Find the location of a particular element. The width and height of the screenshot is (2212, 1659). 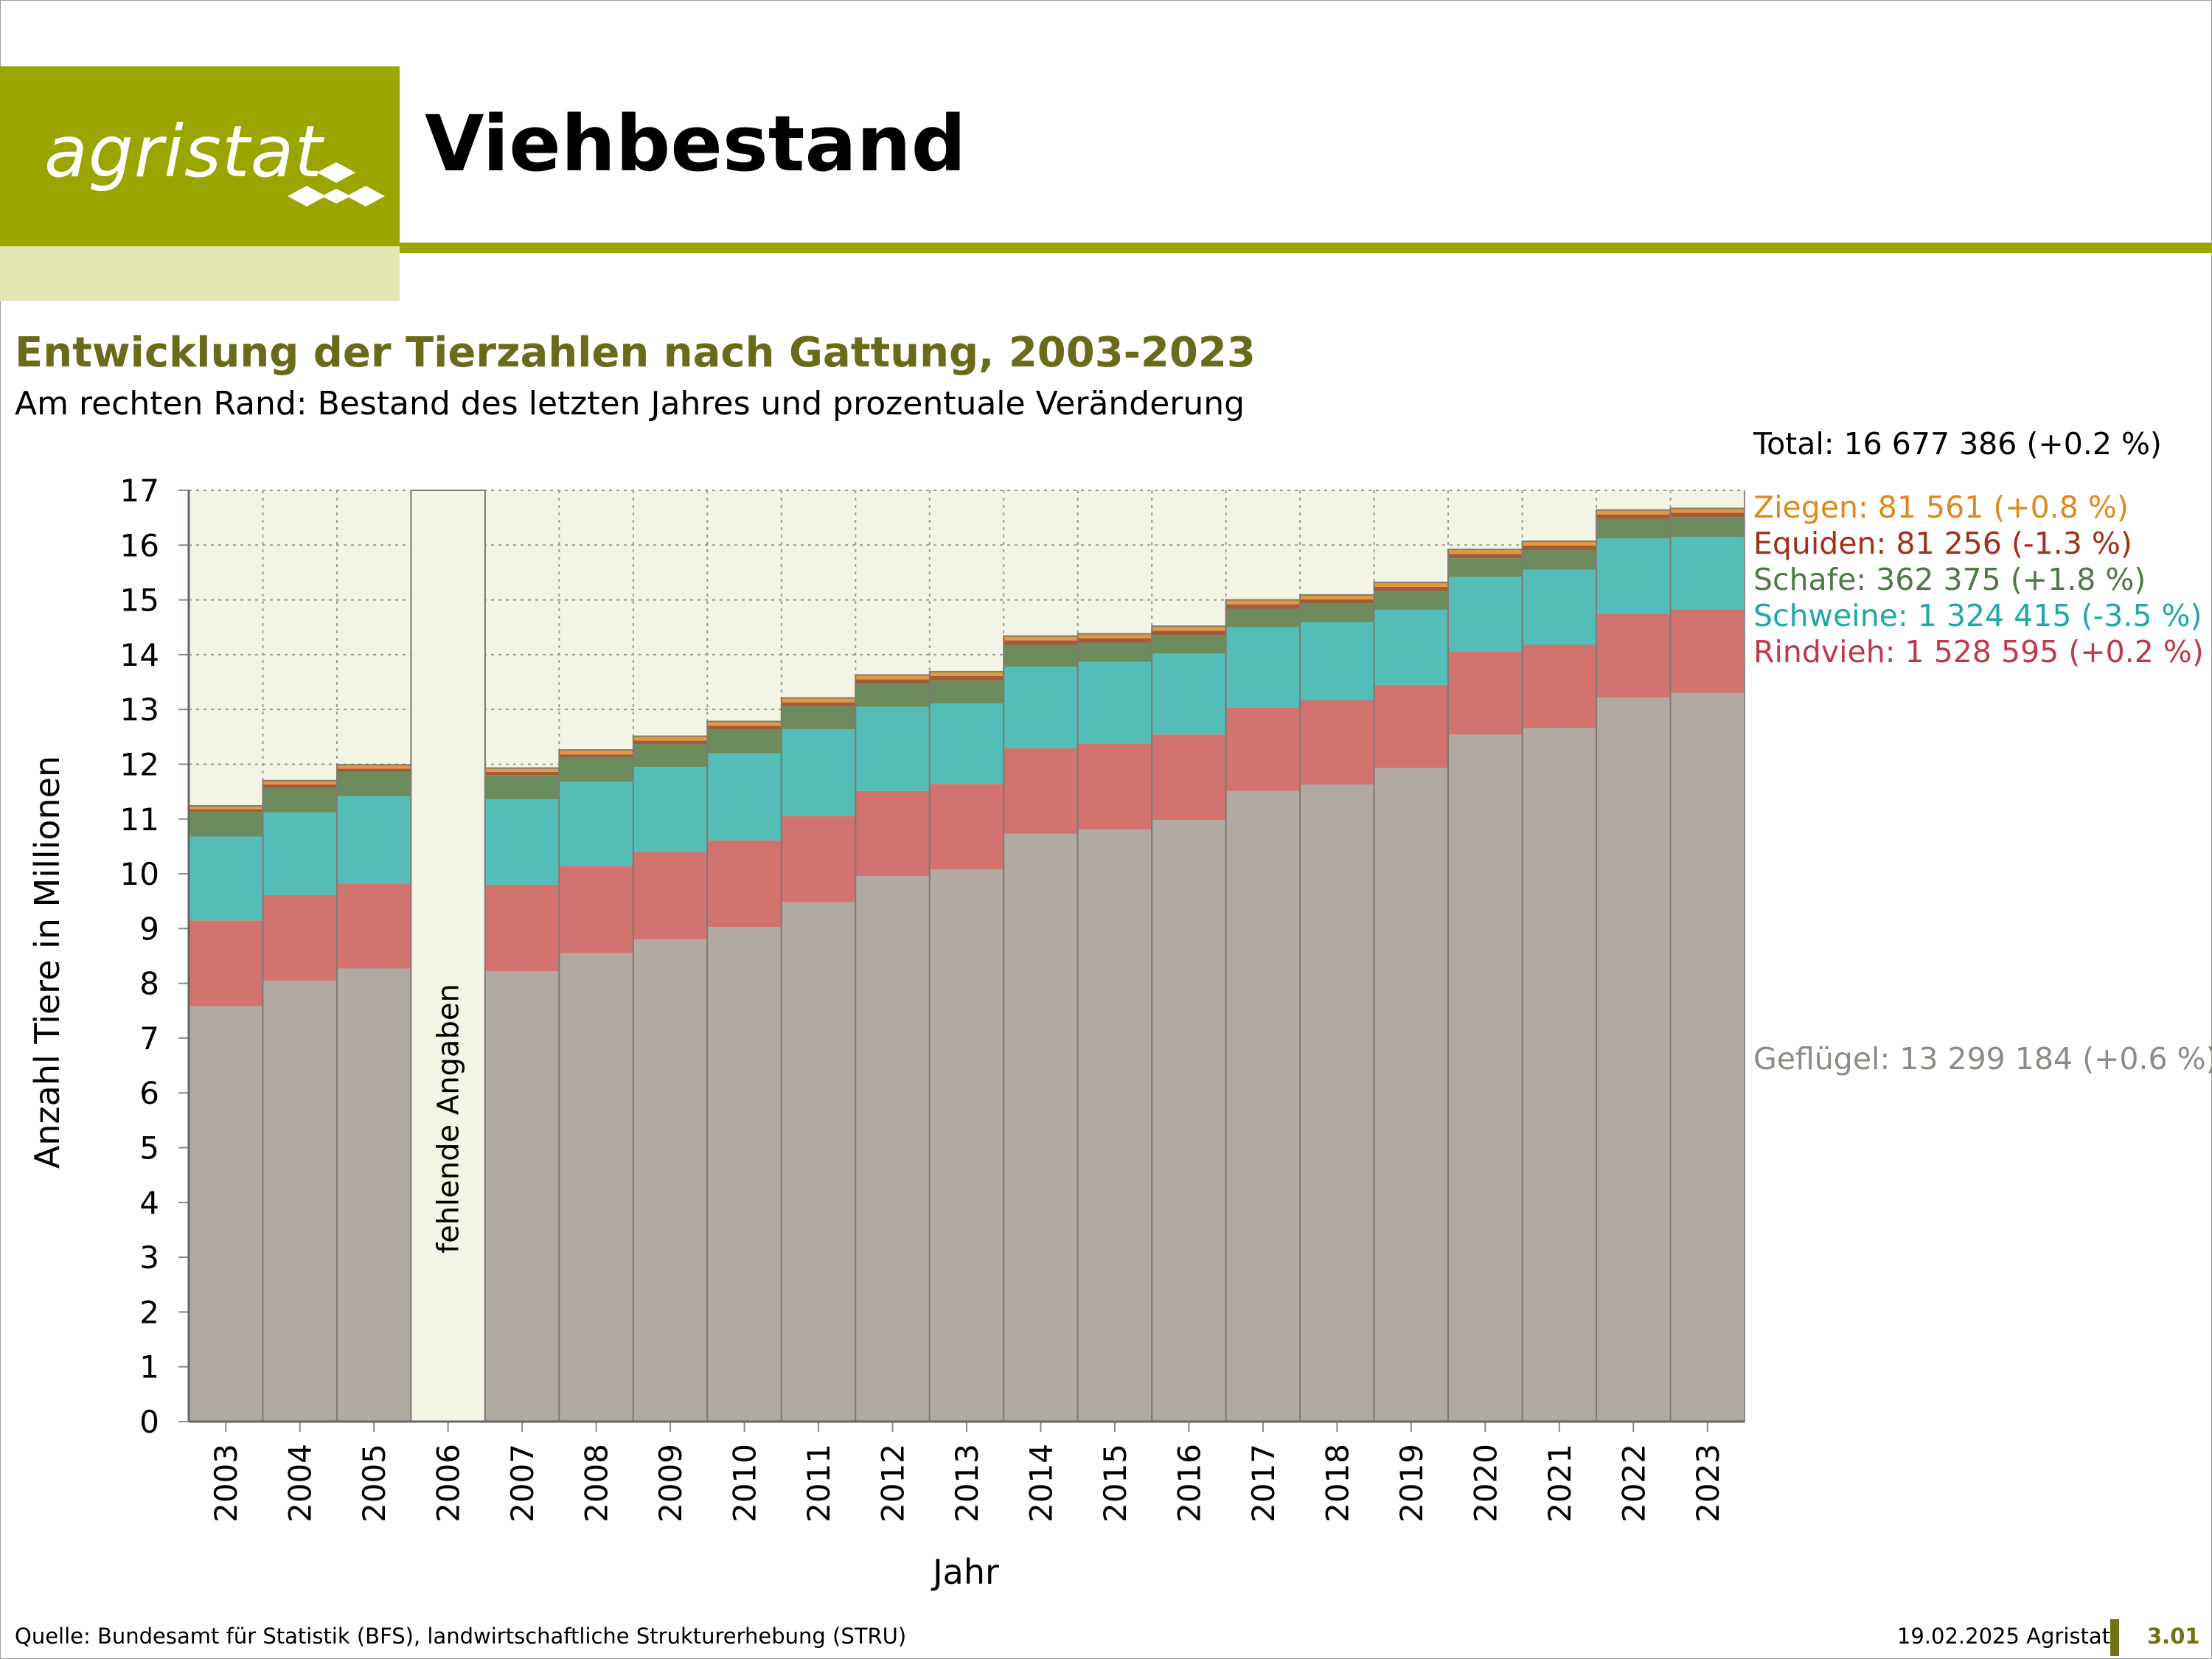

x-tick-label: 2017 is located at coordinates (1263, 1483).